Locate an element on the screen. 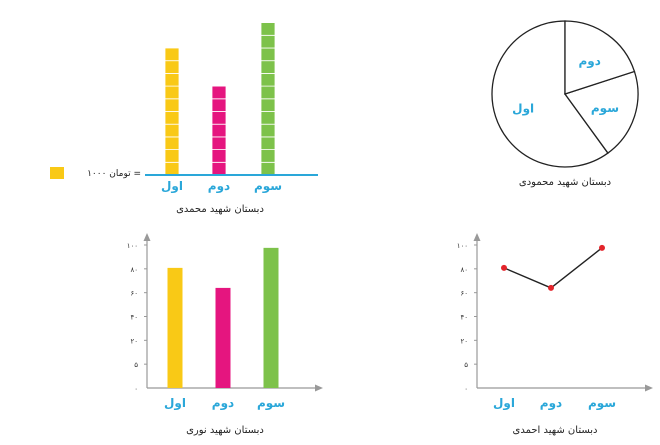 This screenshot has width=660, height=445. chart-title: دبستان شهید محمدی is located at coordinates (220, 209).